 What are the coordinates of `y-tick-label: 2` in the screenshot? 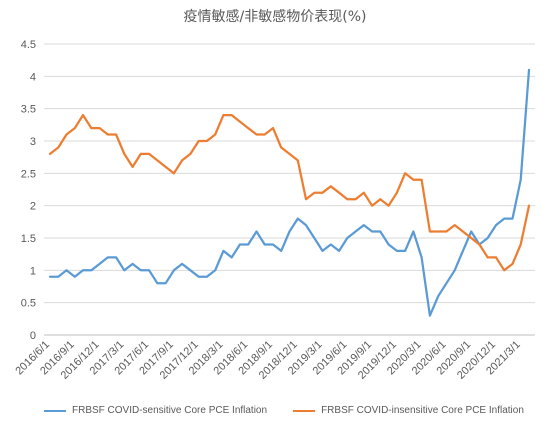 It's located at (33, 207).